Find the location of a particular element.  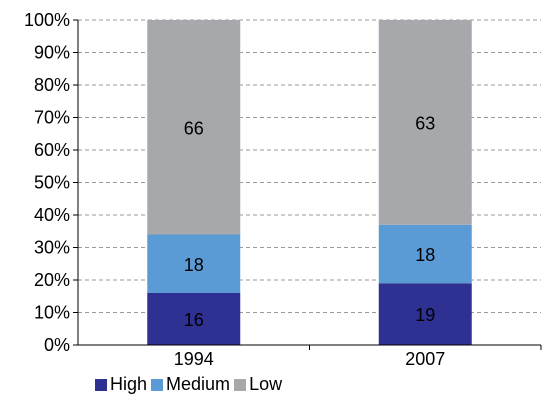

data-label: 66 is located at coordinates (194, 128).